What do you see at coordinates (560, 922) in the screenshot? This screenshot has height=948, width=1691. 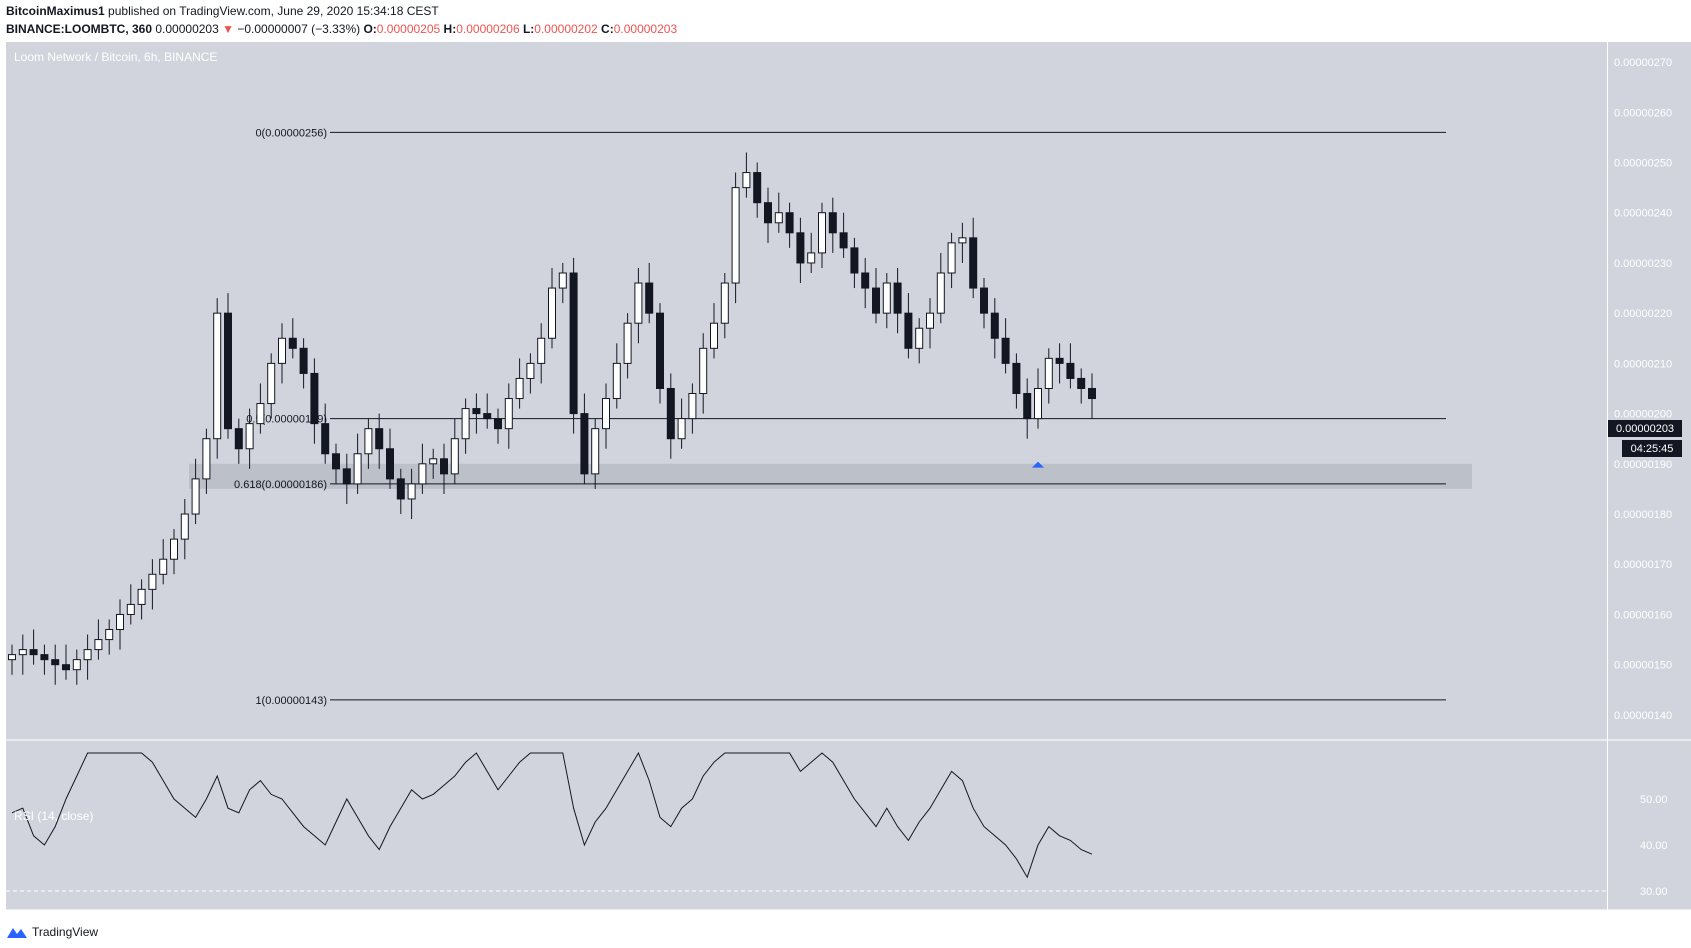 I see `x-tick-label: 8` at bounding box center [560, 922].